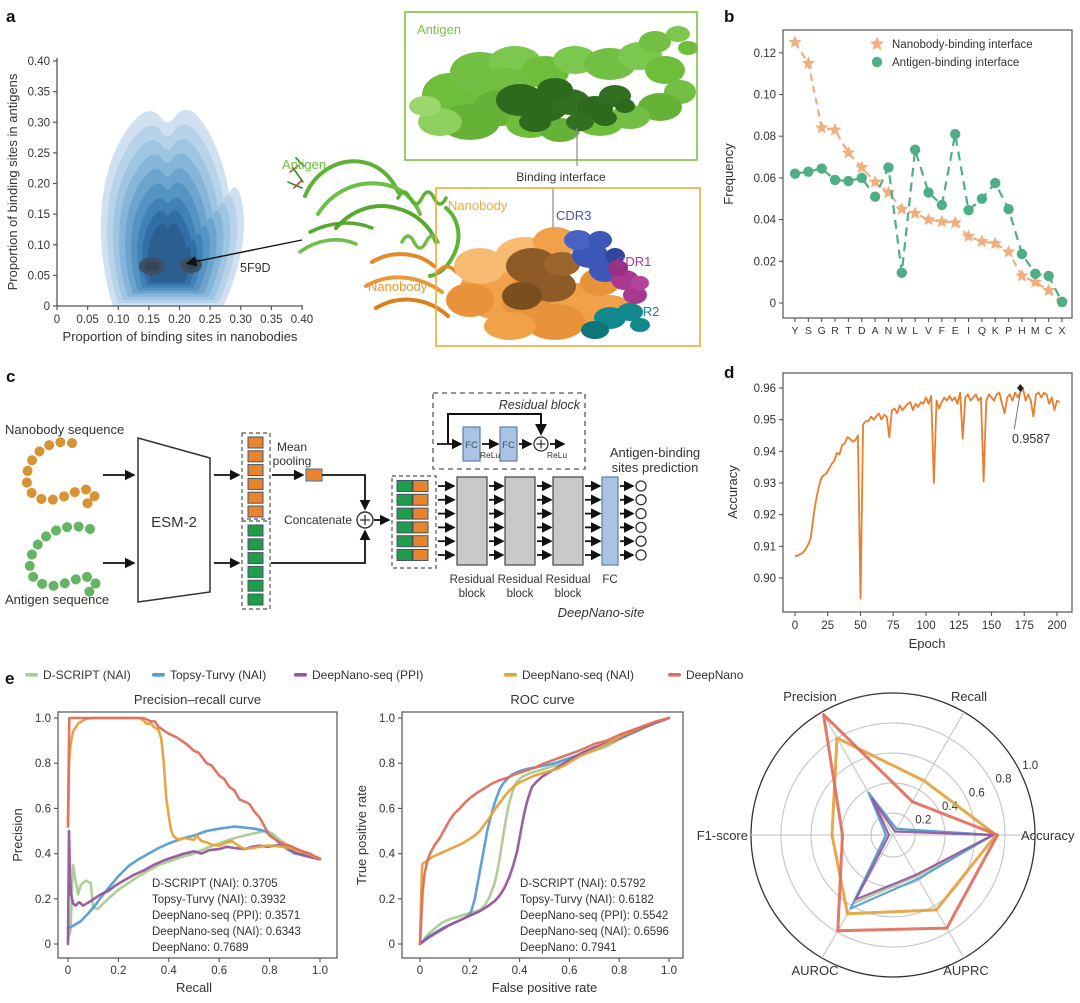  I want to click on residual1-label-line1: Residual, so click(472, 580).